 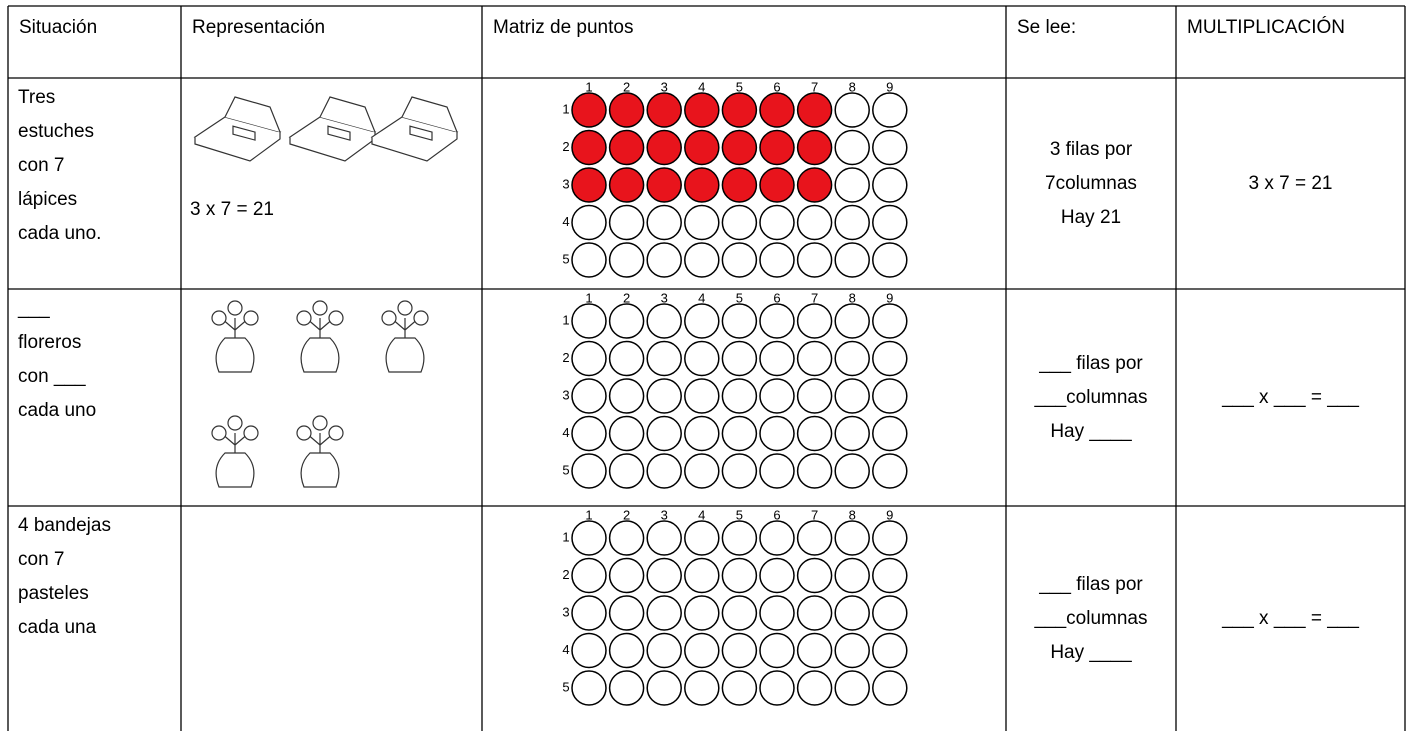 What do you see at coordinates (320, 394) in the screenshot?
I see `flower-vases` at bounding box center [320, 394].